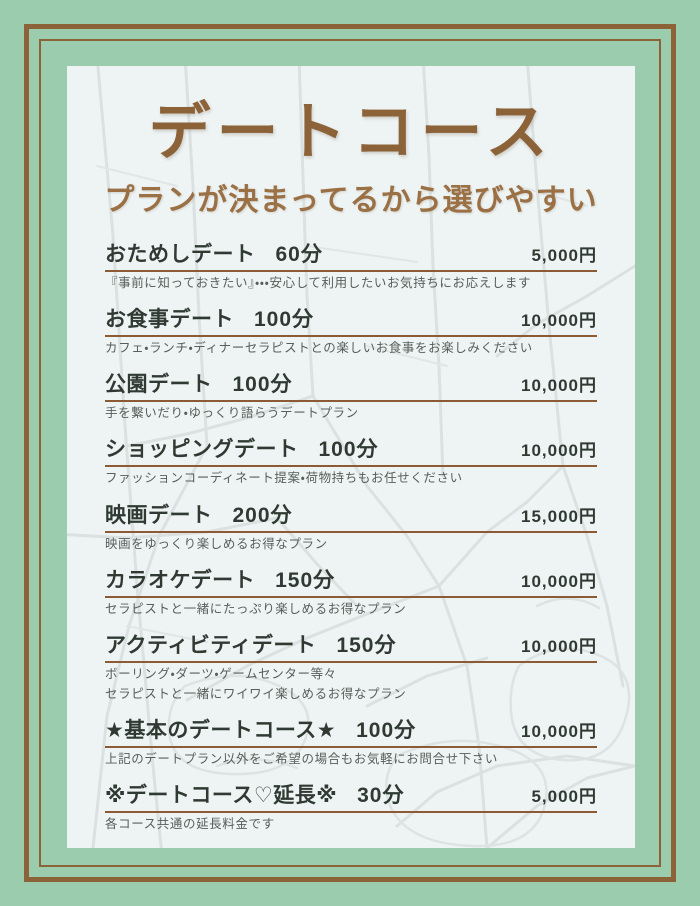 The image size is (700, 906). I want to click on menu-item-description: 各コース共通の延長料金です, so click(190, 824).